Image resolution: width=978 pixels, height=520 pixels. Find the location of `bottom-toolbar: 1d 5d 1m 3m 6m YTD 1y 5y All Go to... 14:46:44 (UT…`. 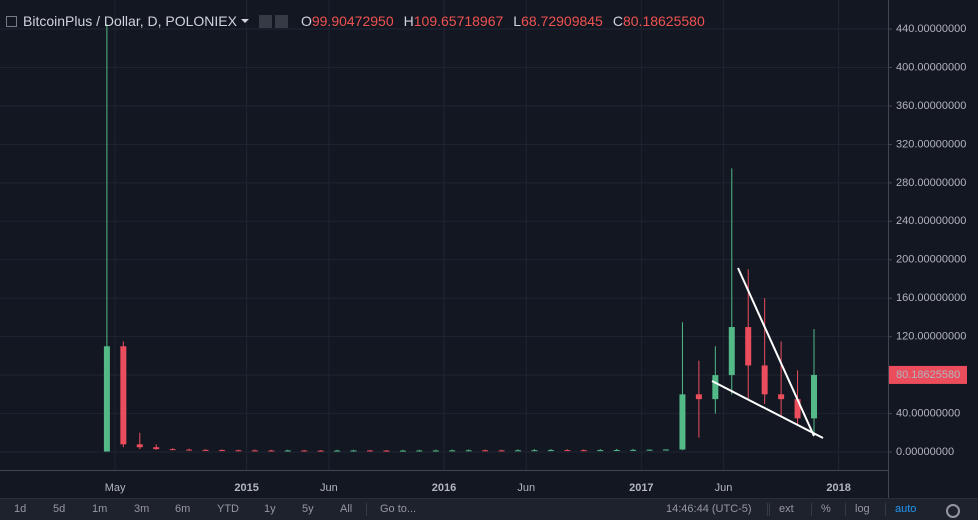

bottom-toolbar: 1d 5d 1m 3m 6m YTD 1y 5y All Go to... 14:46:44 (UT… is located at coordinates (489, 509).